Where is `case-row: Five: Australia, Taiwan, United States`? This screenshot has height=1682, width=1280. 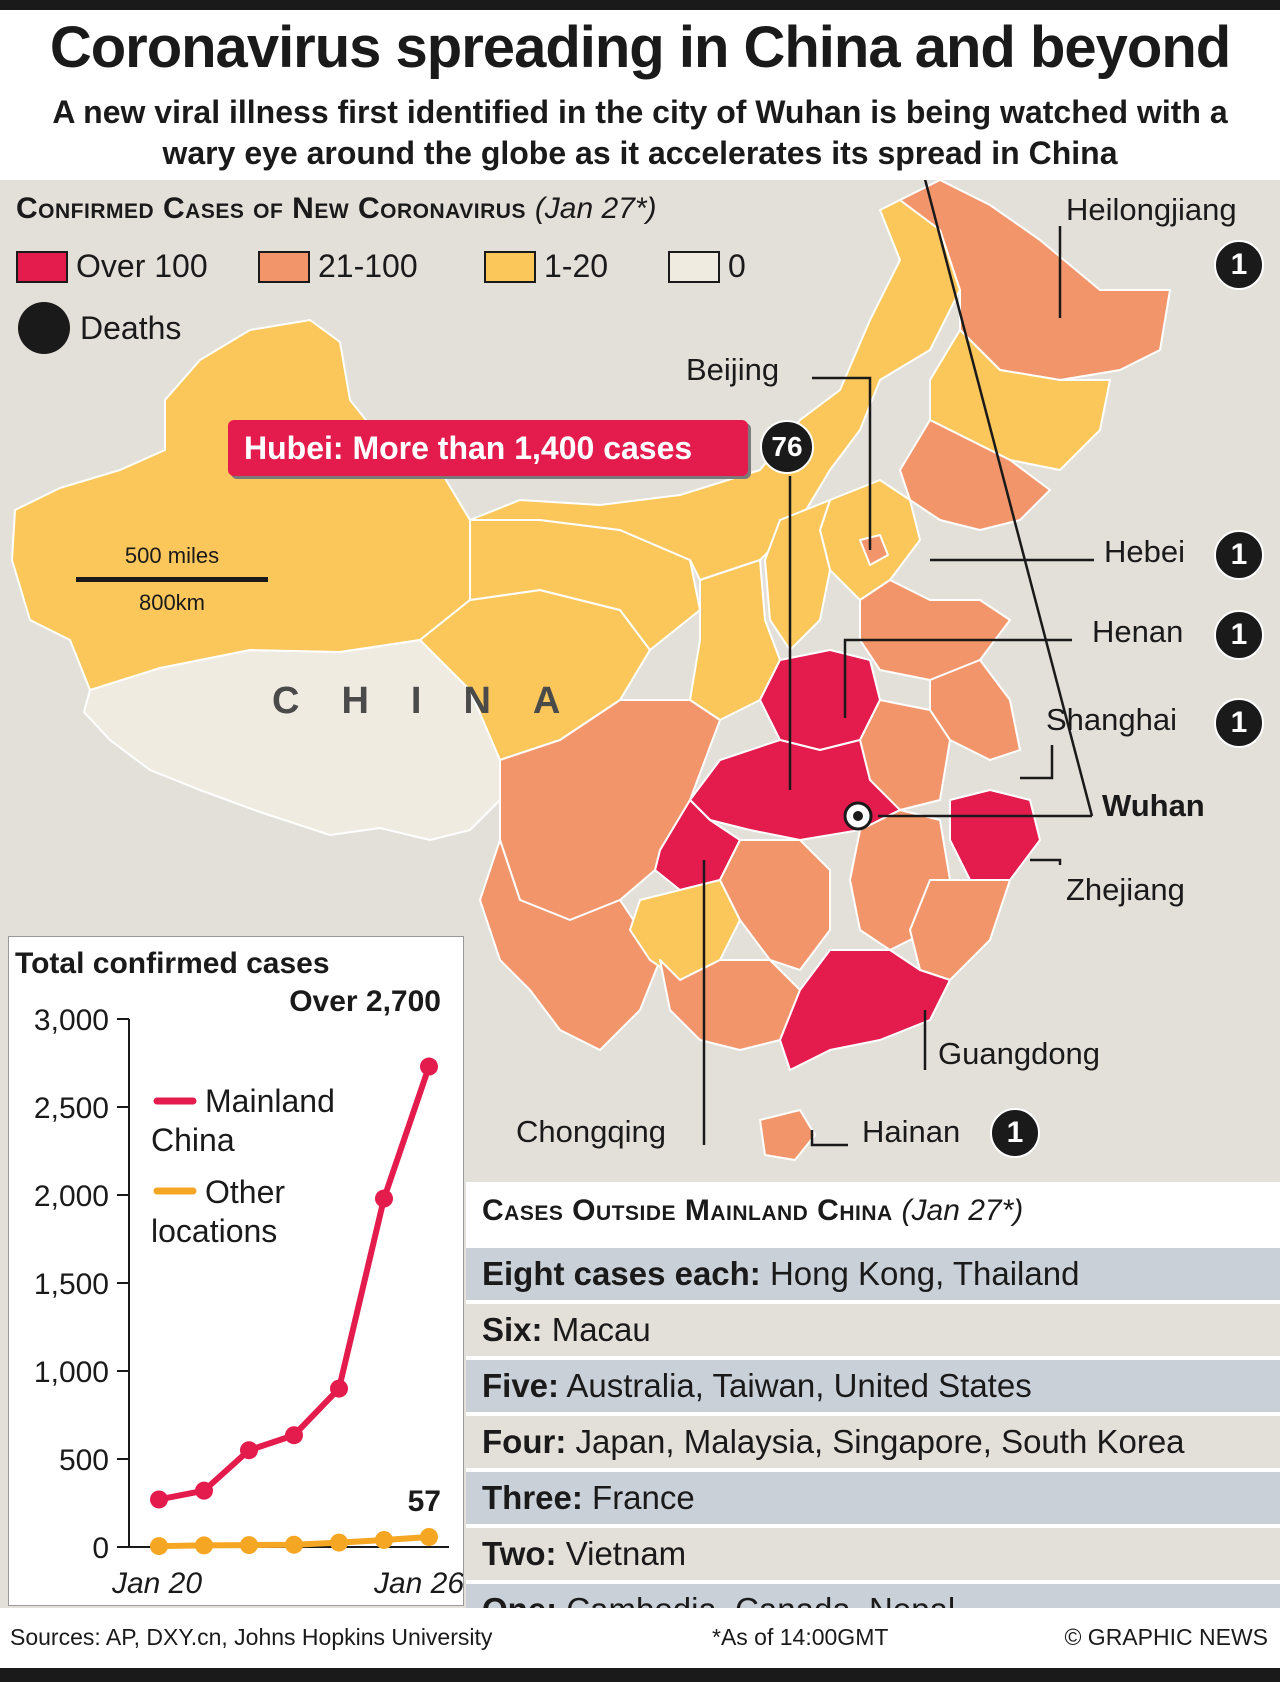
case-row: Five: Australia, Taiwan, United States is located at coordinates (873, 1386).